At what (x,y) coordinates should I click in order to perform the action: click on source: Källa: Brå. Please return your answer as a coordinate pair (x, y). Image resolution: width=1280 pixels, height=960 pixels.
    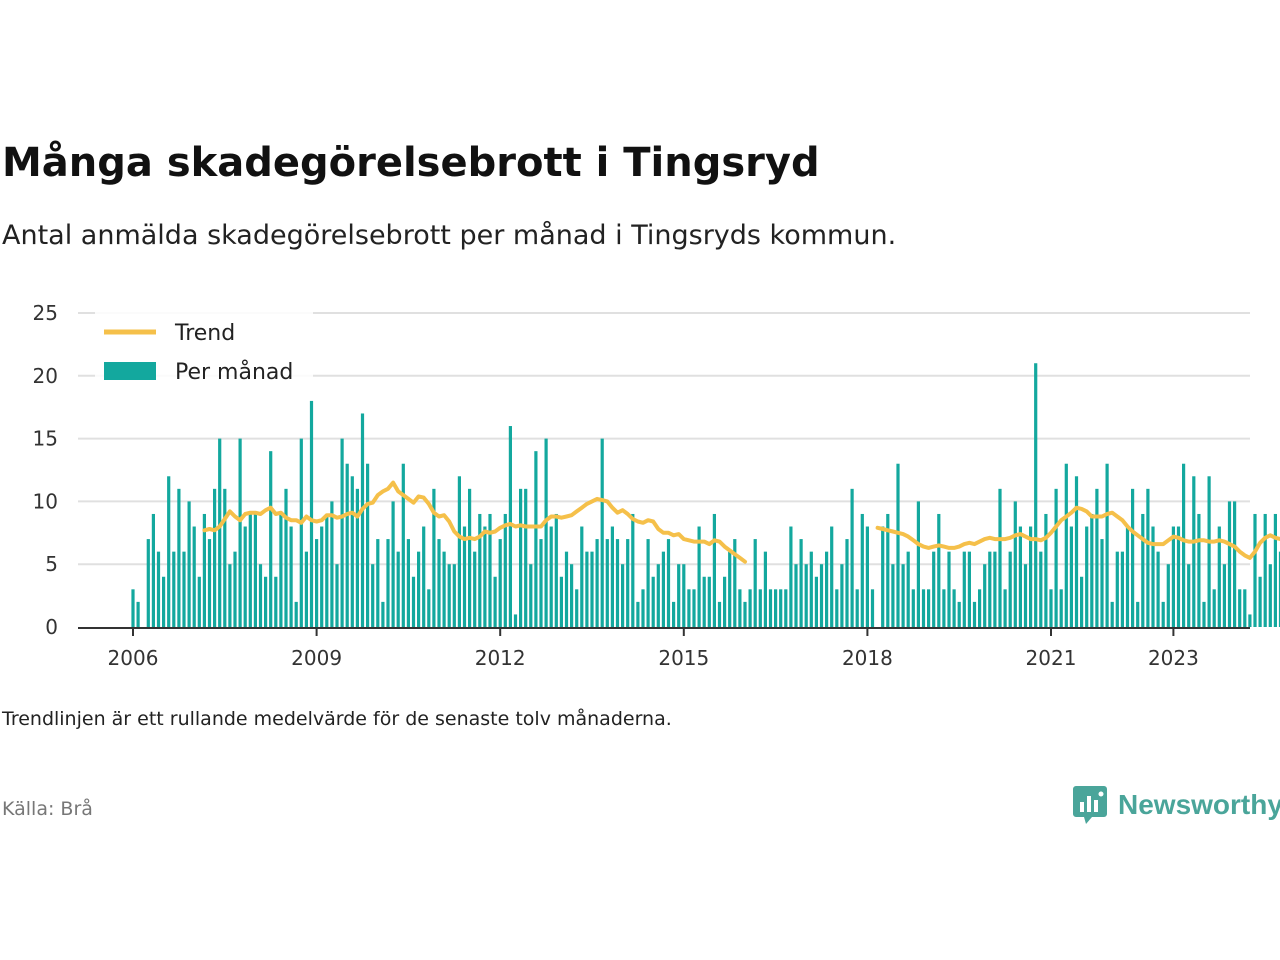
    Looking at the image, I should click on (47, 809).